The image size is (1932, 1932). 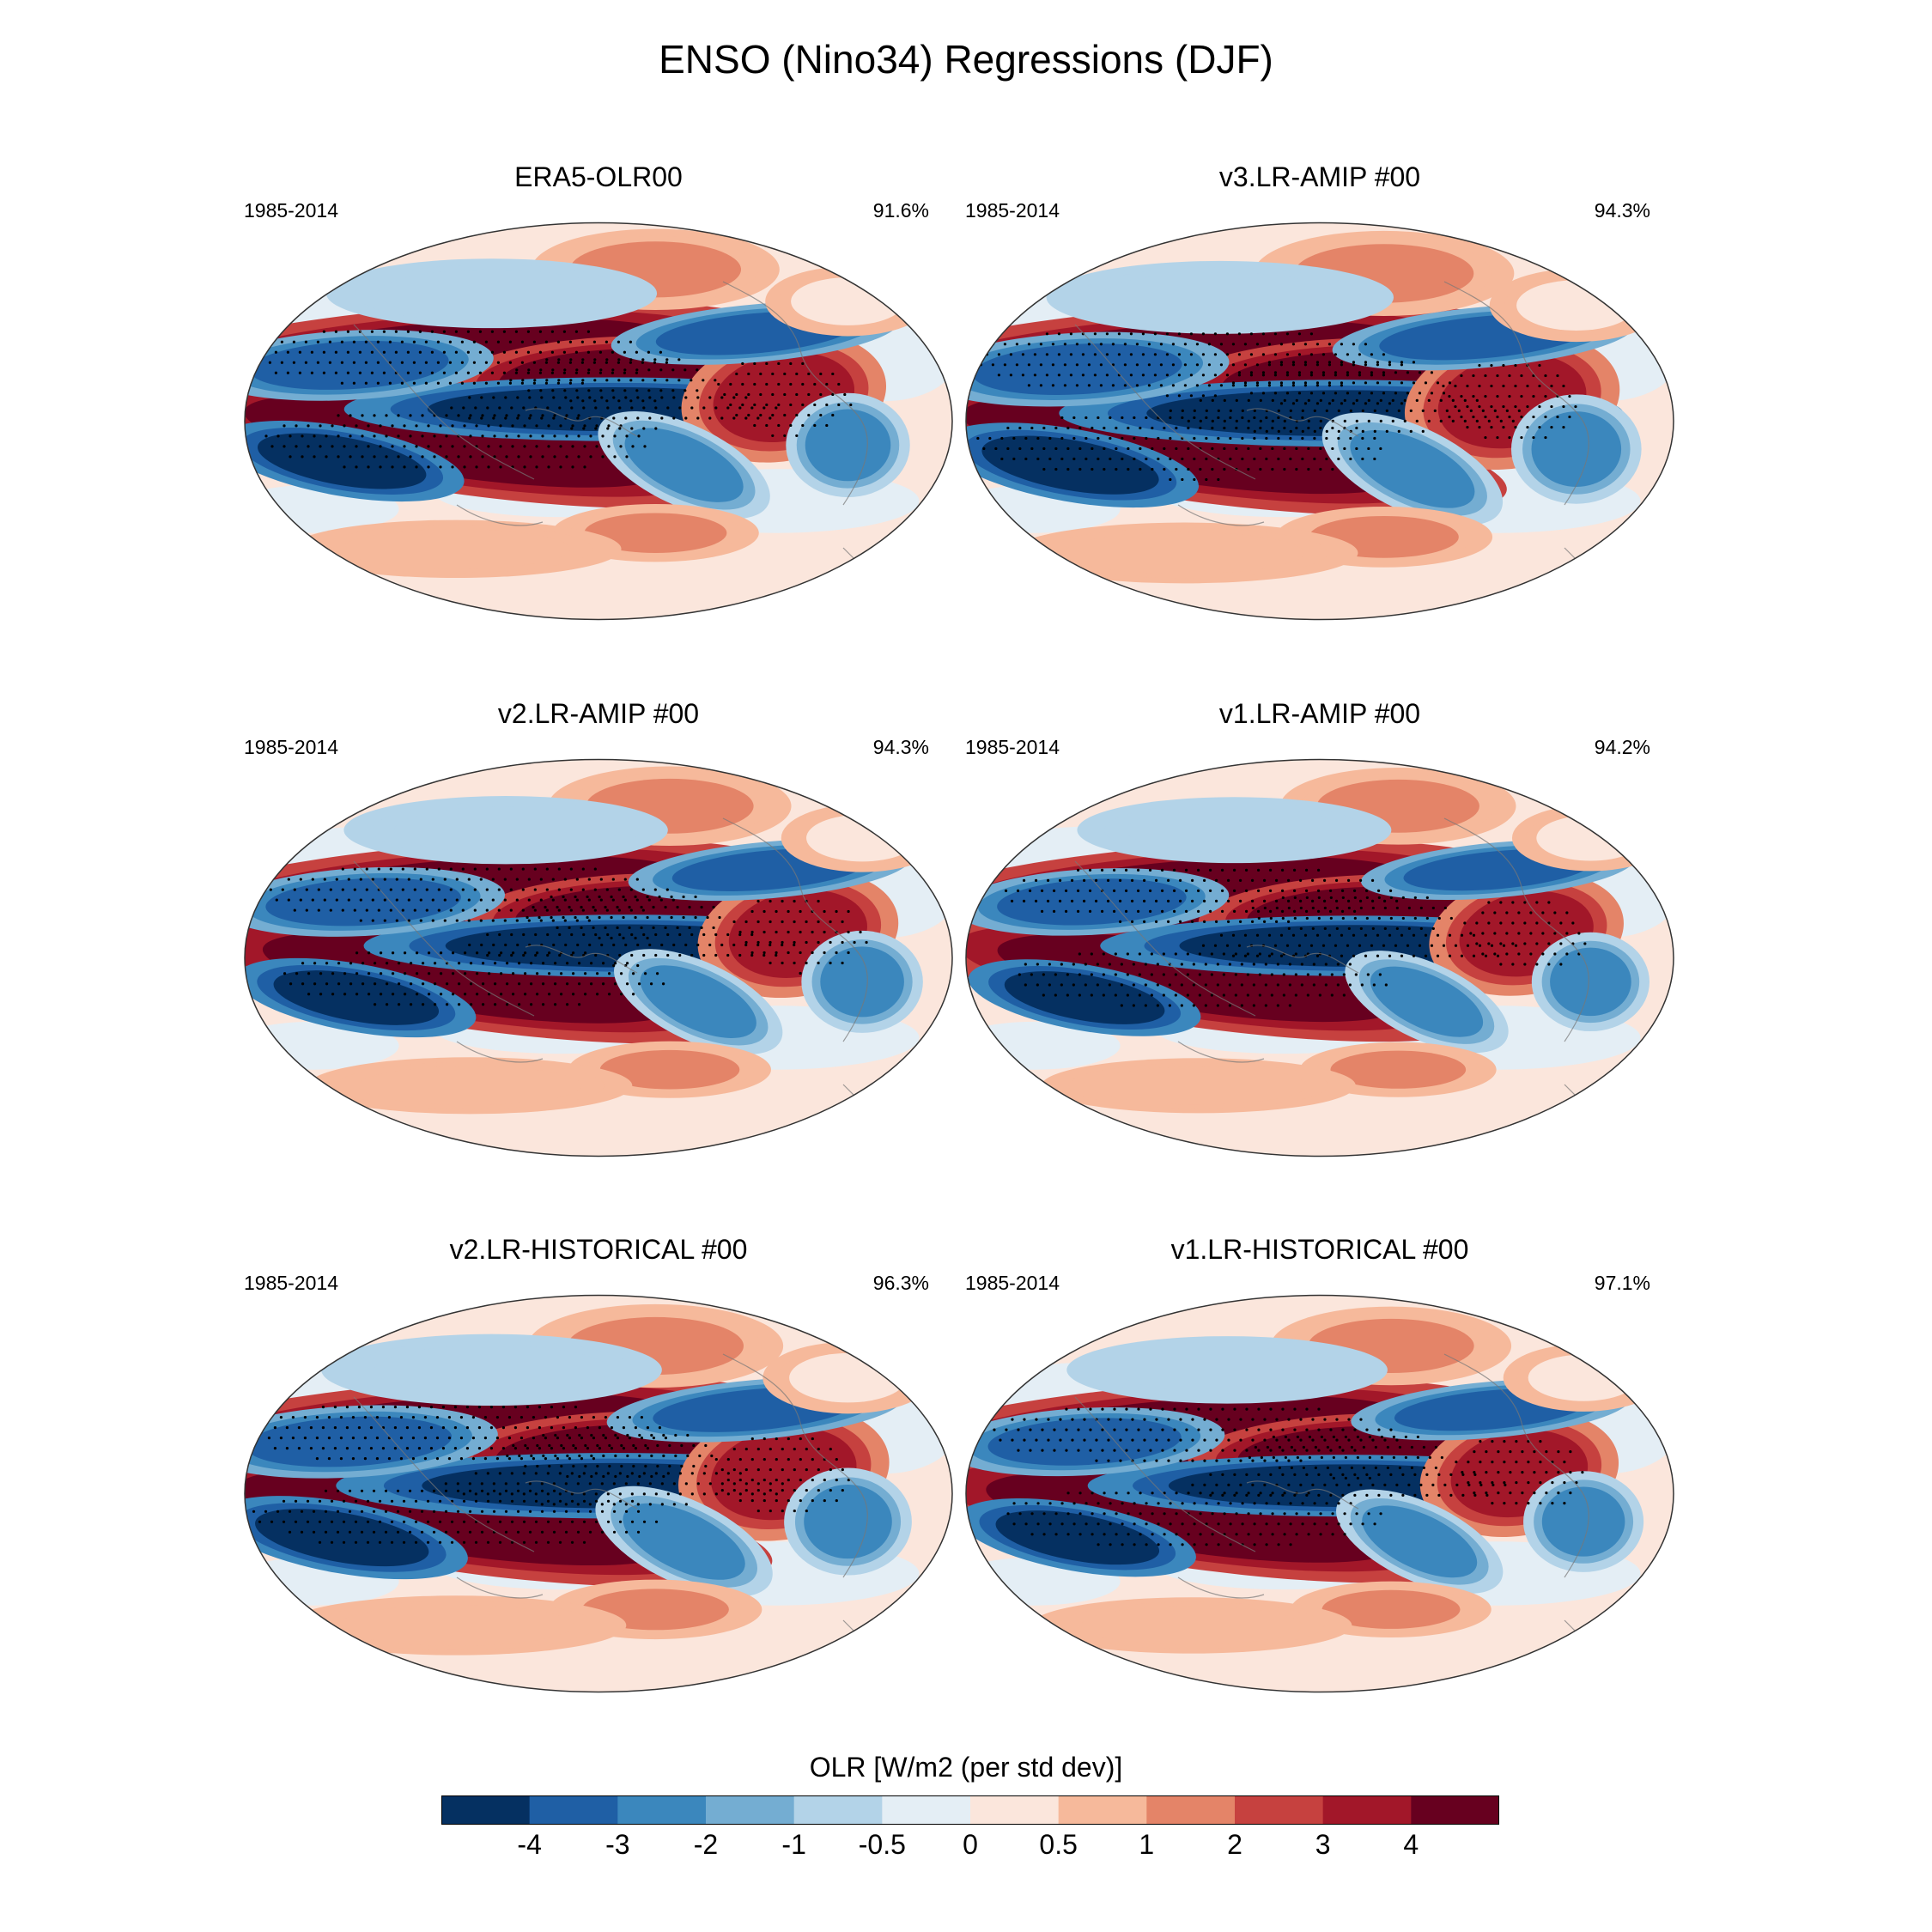 What do you see at coordinates (882, 1844) in the screenshot?
I see `colorbar-tick-label: -0.5` at bounding box center [882, 1844].